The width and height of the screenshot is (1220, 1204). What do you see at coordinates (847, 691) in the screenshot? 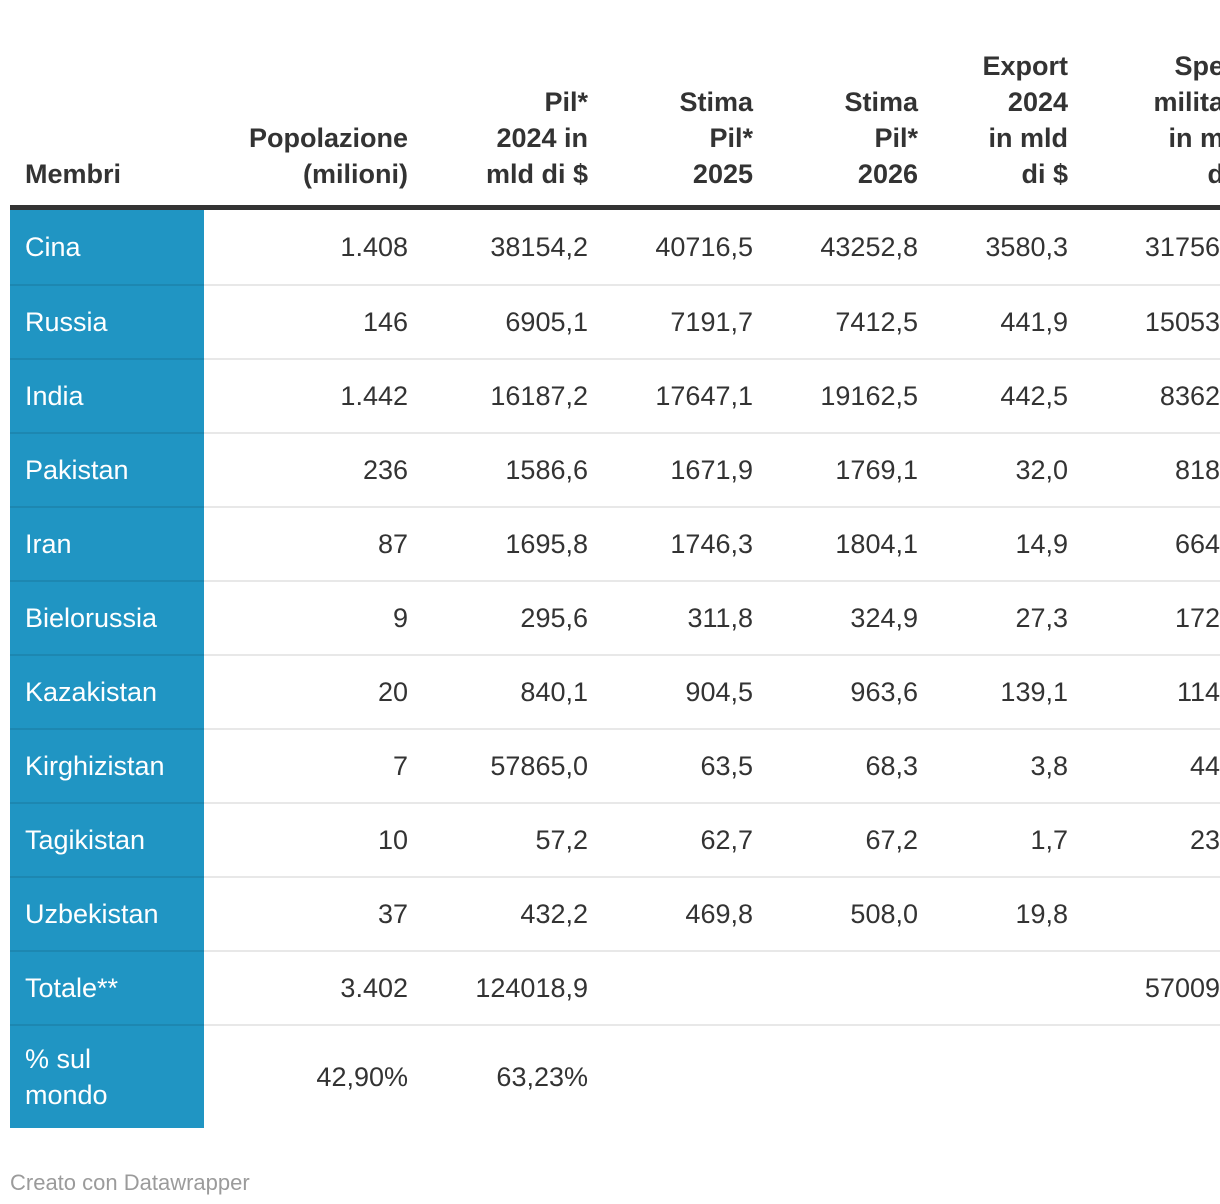
I see `table-cell: 963,6` at bounding box center [847, 691].